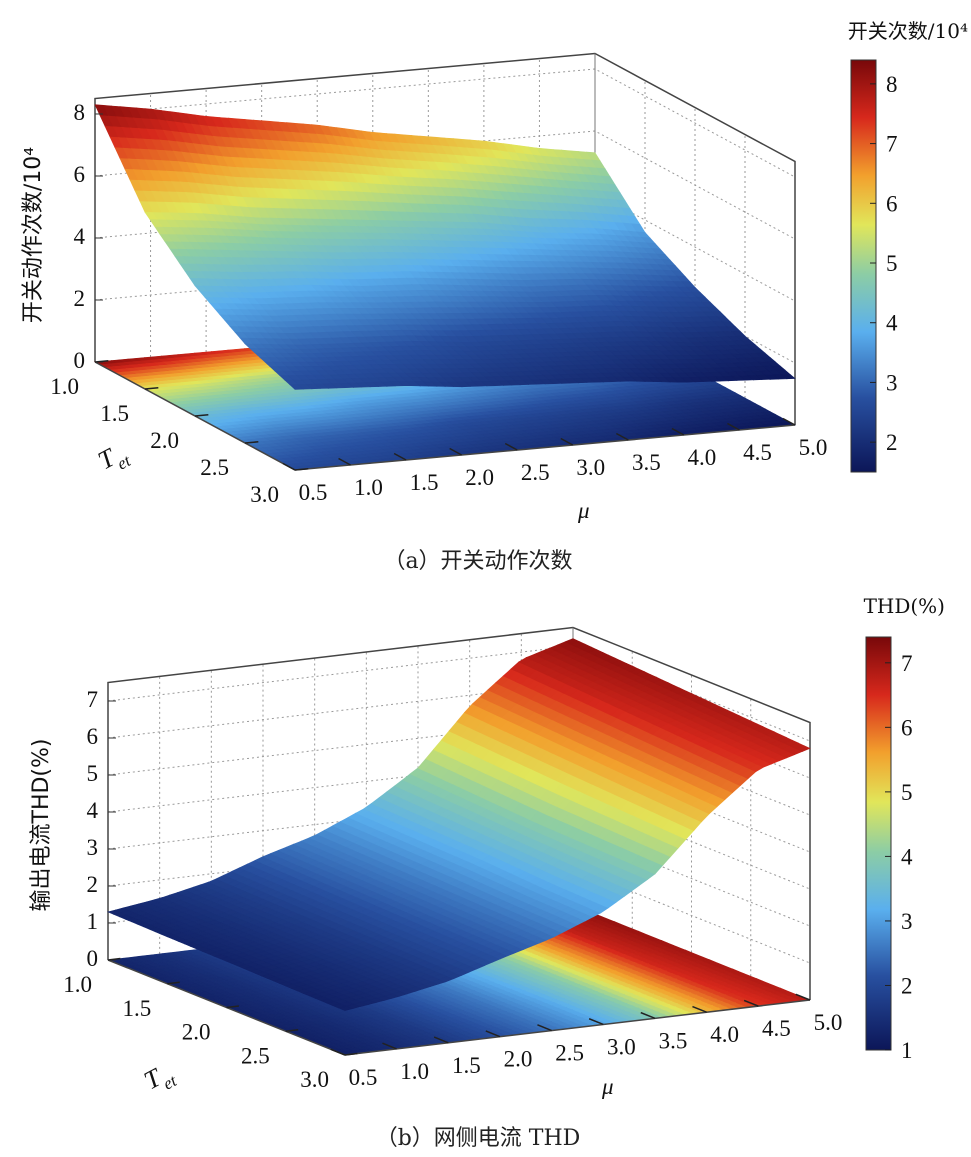  What do you see at coordinates (757, 452) in the screenshot?
I see `mu-tick-label: 4.5` at bounding box center [757, 452].